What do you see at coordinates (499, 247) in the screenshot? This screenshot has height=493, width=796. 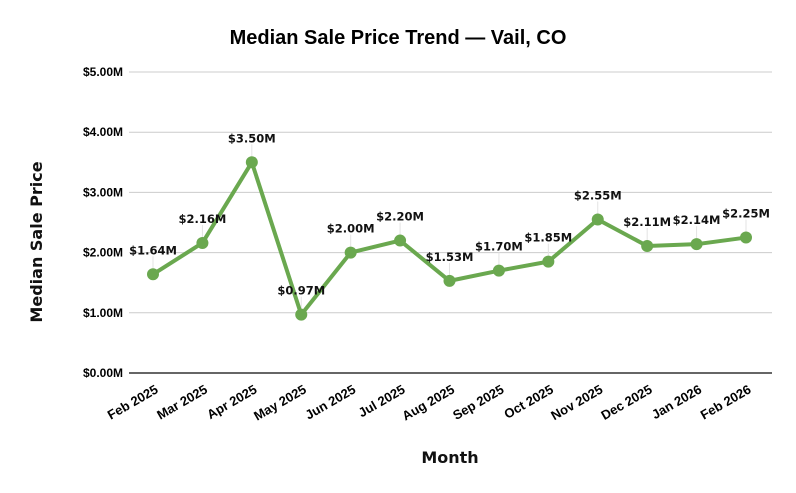 I see `data-label: $1.70M` at bounding box center [499, 247].